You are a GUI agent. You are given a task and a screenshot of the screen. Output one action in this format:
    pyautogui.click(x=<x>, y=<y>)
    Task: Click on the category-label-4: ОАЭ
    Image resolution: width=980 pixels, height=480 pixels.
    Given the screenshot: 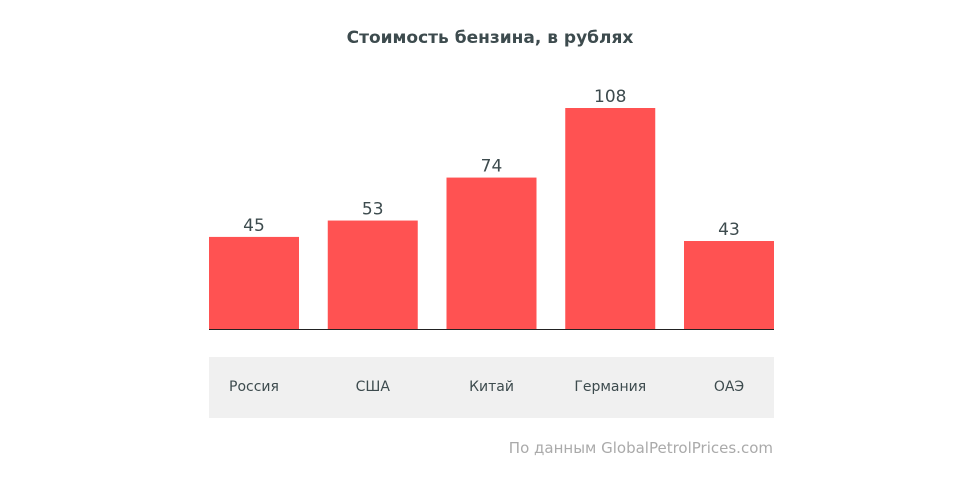 What is the action you would take?
    pyautogui.click(x=729, y=387)
    